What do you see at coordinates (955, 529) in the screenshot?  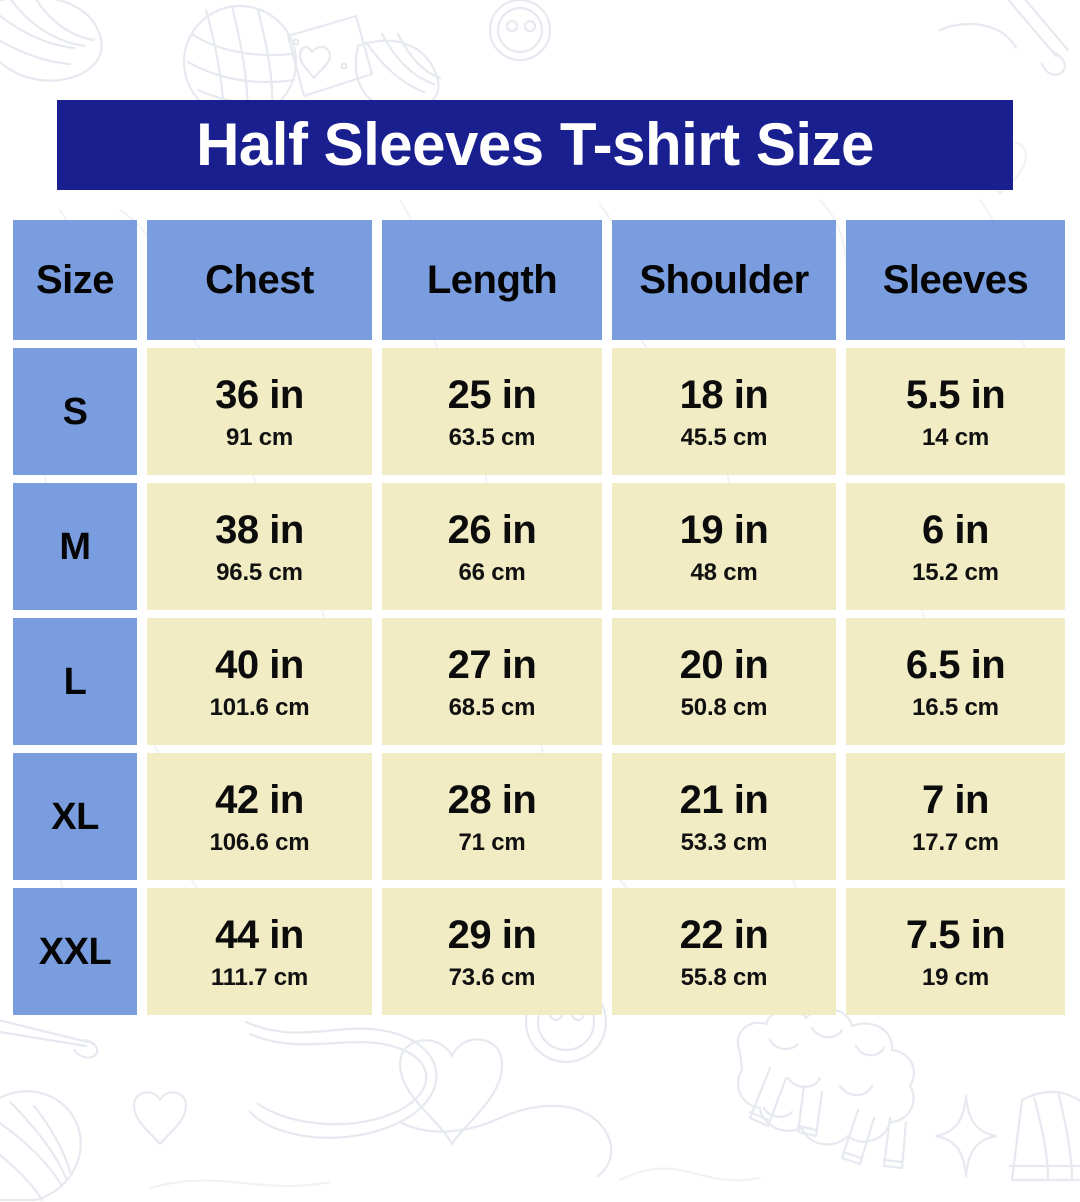 I see `value-inches: 6 in` at bounding box center [955, 529].